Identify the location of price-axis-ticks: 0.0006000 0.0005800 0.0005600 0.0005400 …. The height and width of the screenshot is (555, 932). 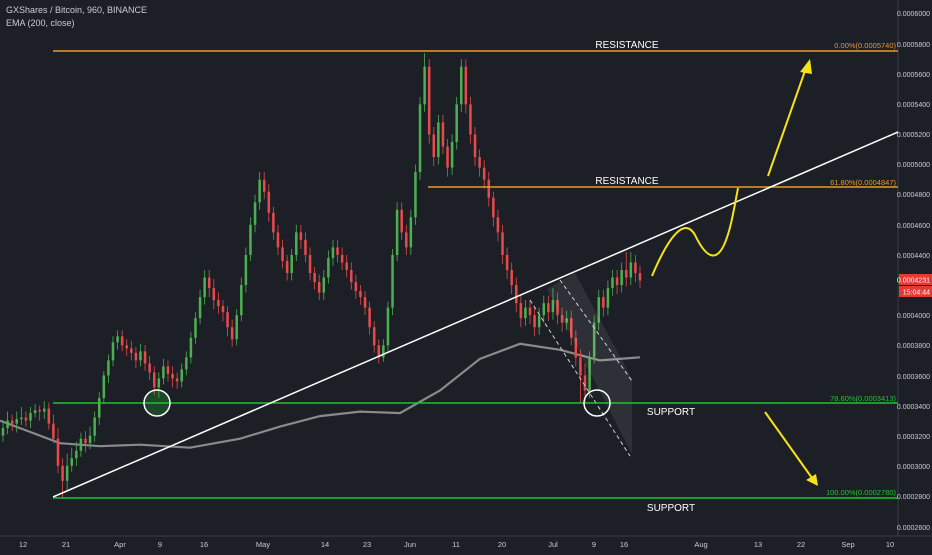
(913, 271).